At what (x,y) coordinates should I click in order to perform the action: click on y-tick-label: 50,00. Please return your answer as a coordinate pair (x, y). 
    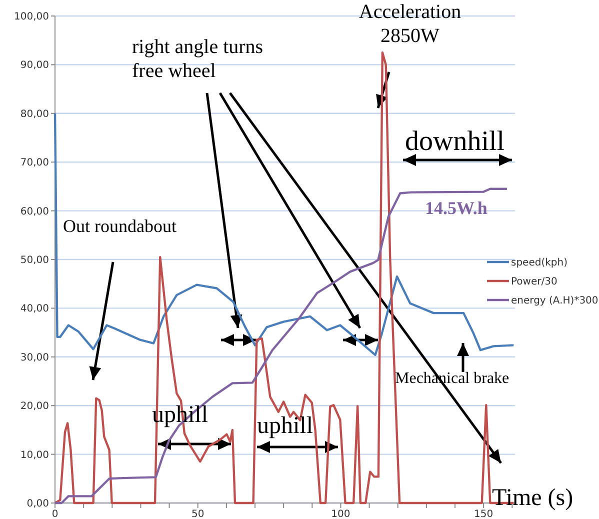
    Looking at the image, I should click on (34, 260).